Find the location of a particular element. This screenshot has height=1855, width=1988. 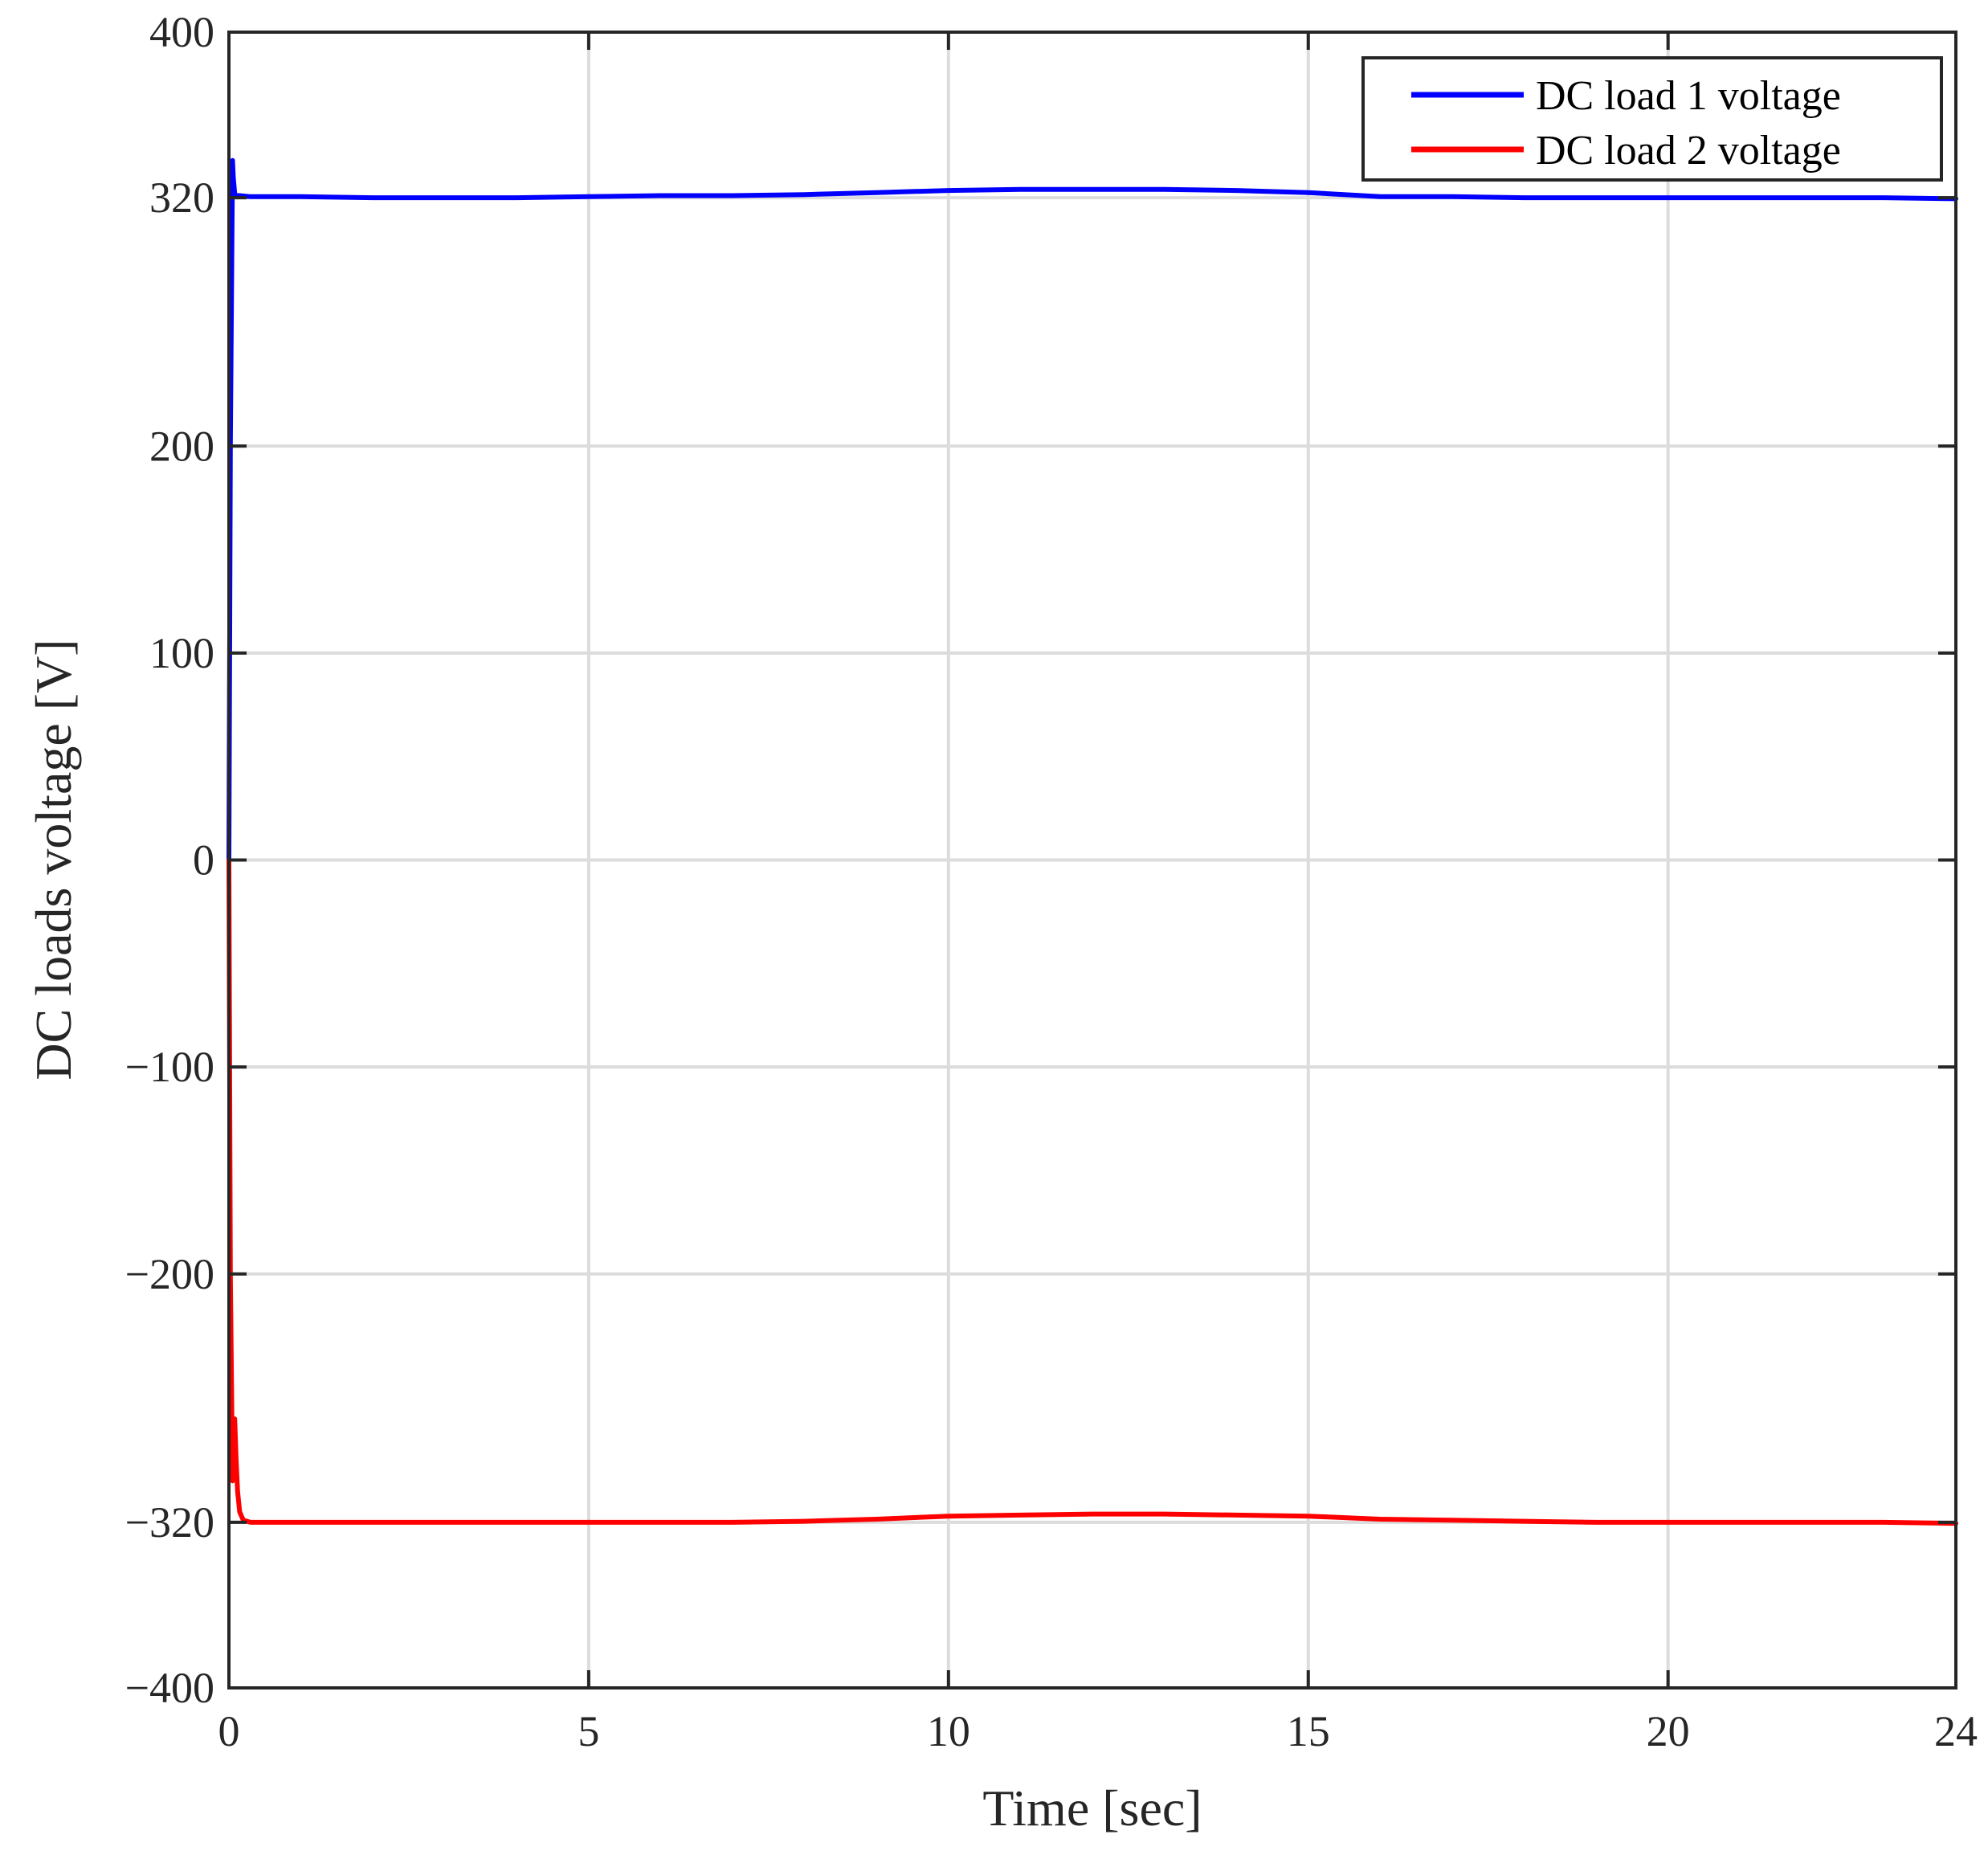

x-axis-label: Time [sec] is located at coordinates (1092, 1808).